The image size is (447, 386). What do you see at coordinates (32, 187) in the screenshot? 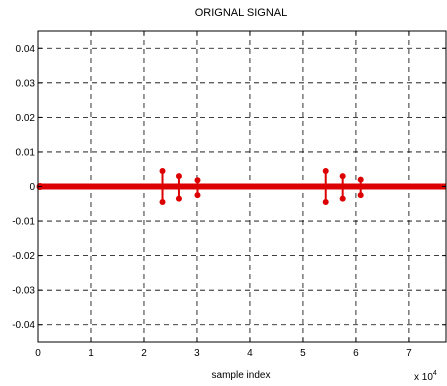
I see `y-tick-label: 0` at bounding box center [32, 187].